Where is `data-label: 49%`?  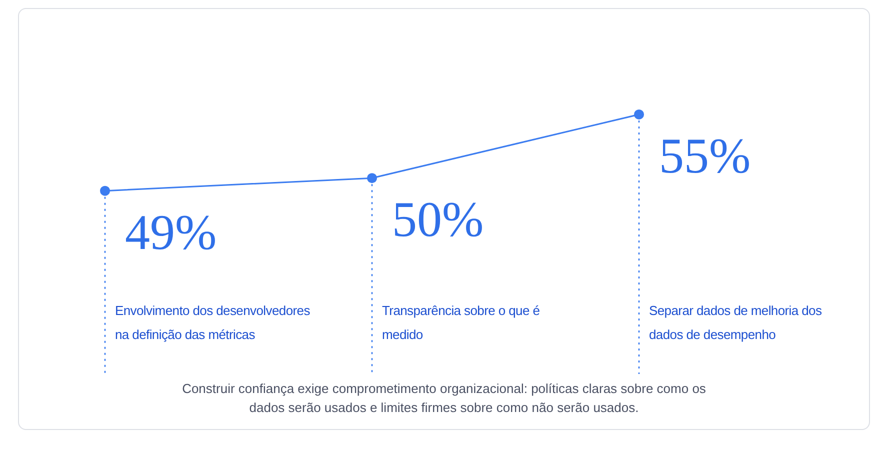 data-label: 49% is located at coordinates (171, 232).